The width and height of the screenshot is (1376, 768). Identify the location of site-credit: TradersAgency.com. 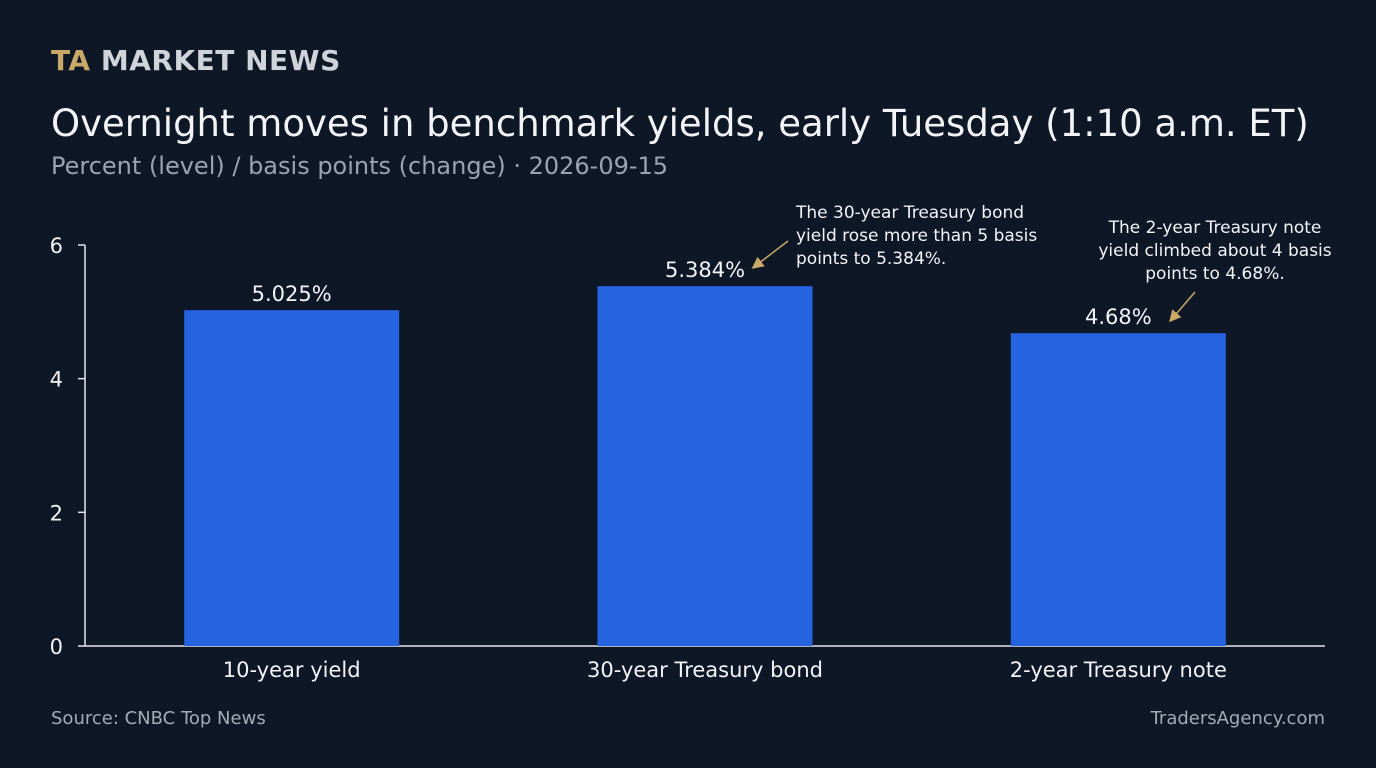
(1237, 718).